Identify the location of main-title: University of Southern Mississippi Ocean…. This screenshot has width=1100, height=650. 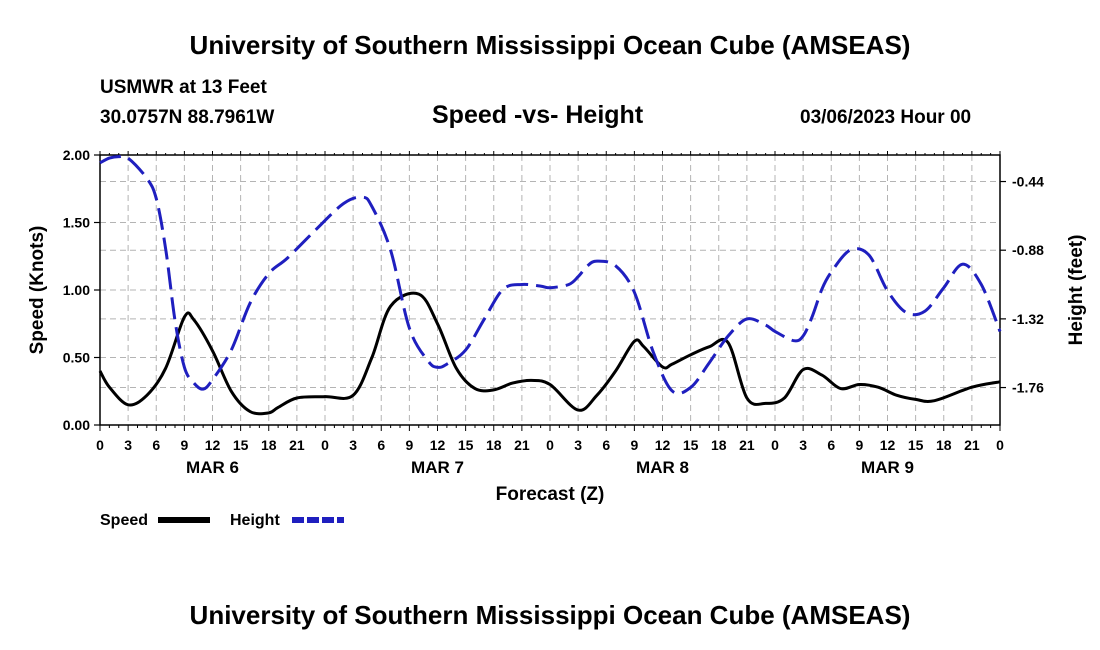
(550, 45).